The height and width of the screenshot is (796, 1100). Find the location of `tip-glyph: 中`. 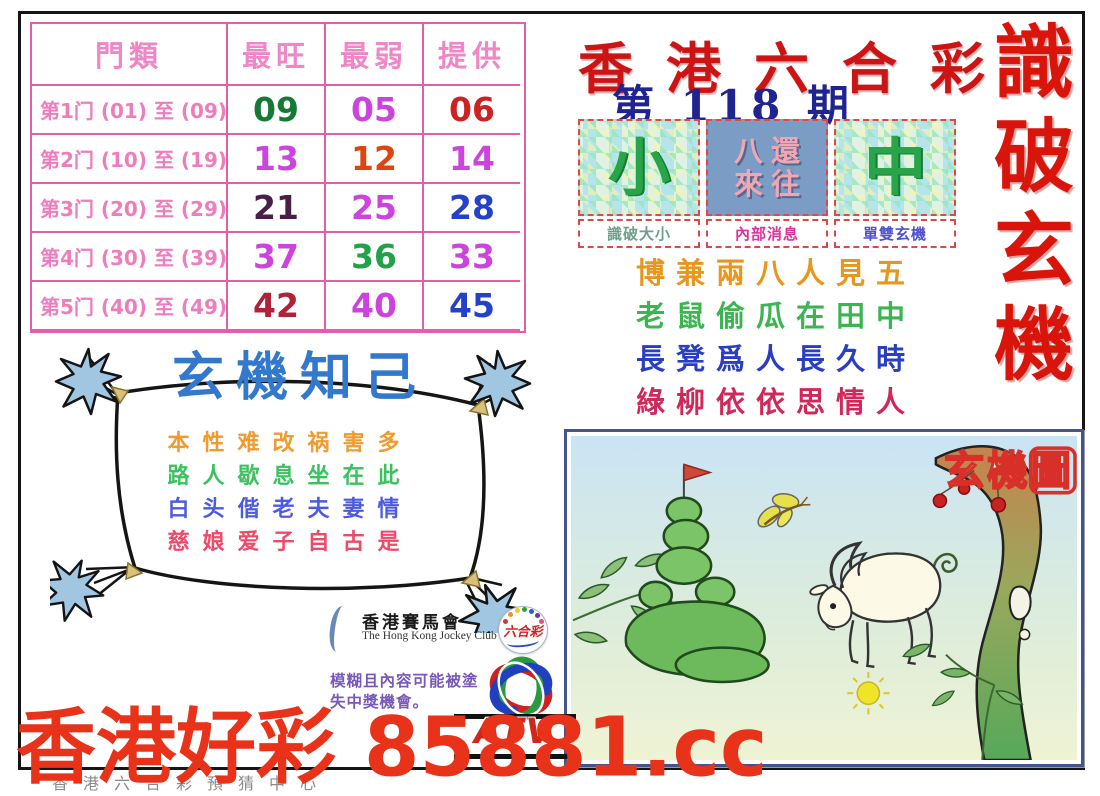

tip-glyph: 中 is located at coordinates (894, 167).